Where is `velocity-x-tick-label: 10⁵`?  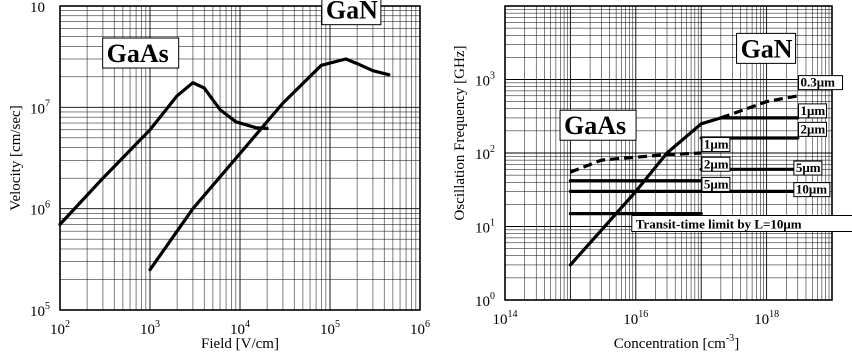 velocity-x-tick-label: 10⁵ is located at coordinates (330, 328).